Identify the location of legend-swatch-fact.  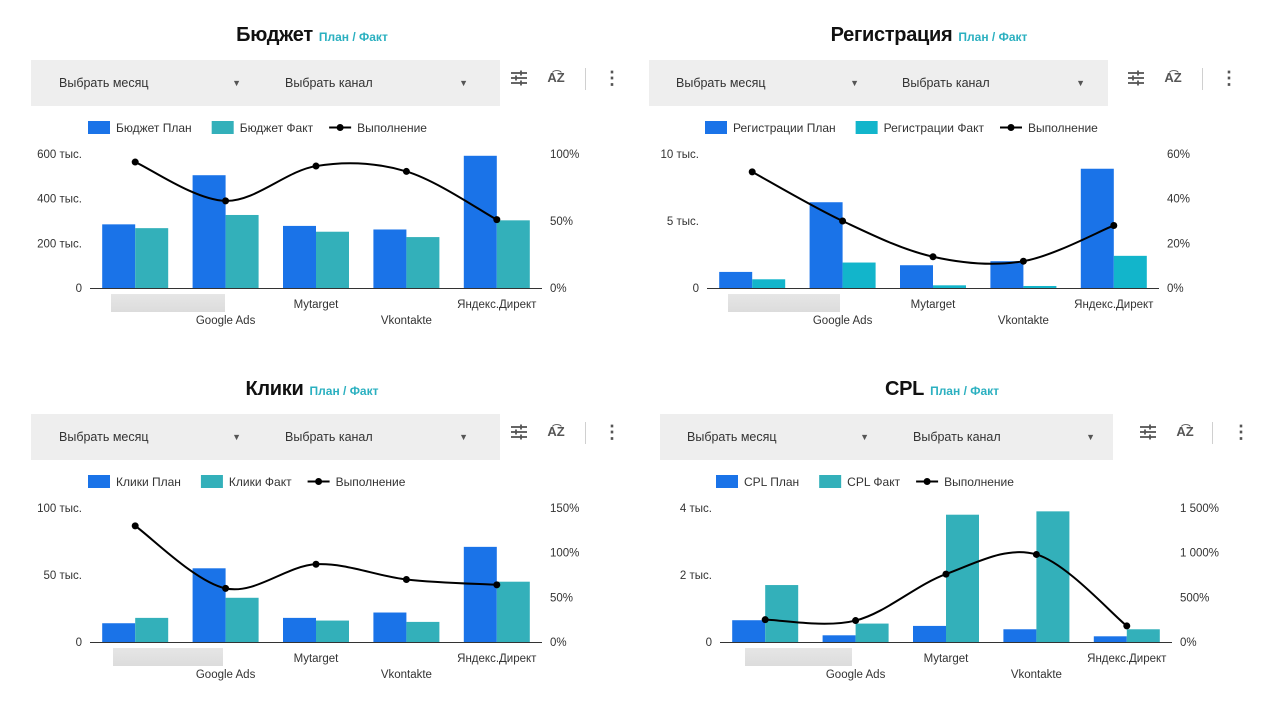
(211, 481).